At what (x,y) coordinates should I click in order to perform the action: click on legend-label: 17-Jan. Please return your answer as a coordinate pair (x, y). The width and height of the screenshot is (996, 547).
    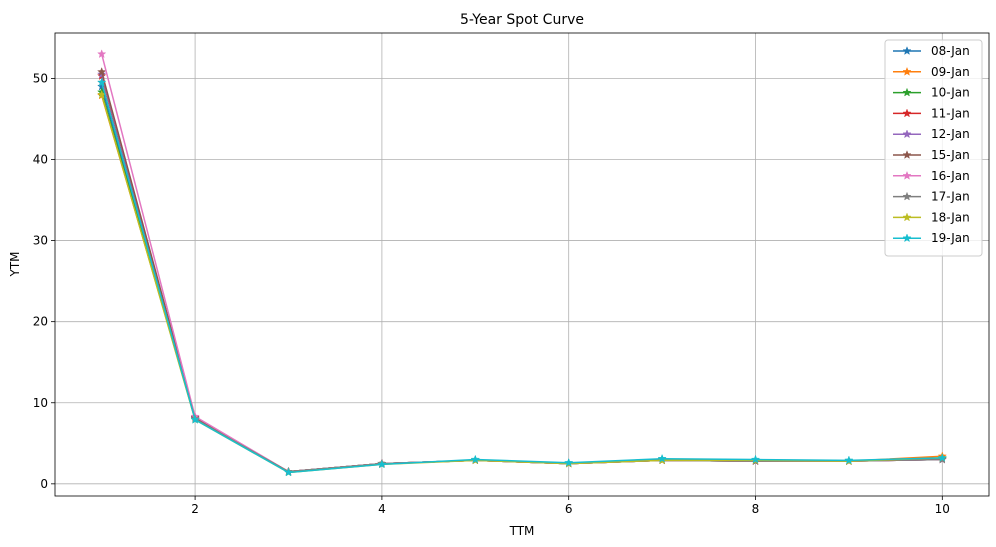
    Looking at the image, I should click on (950, 197).